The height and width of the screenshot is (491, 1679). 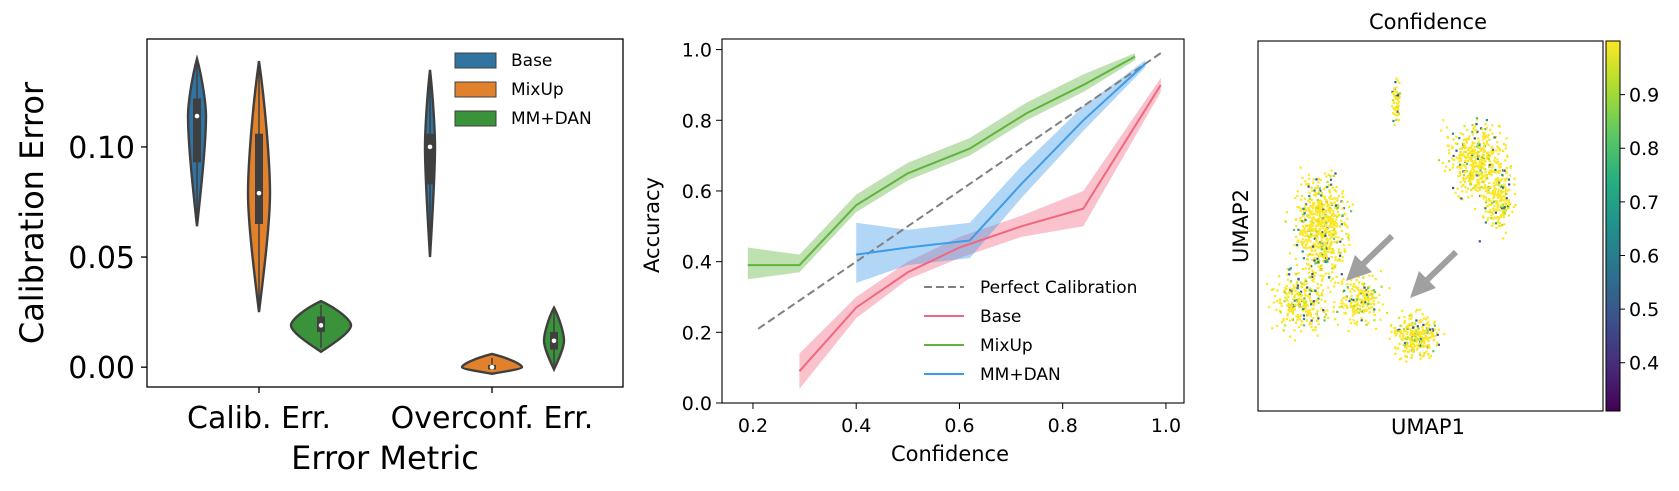 I want to click on violin-median-dot, so click(x=430, y=147).